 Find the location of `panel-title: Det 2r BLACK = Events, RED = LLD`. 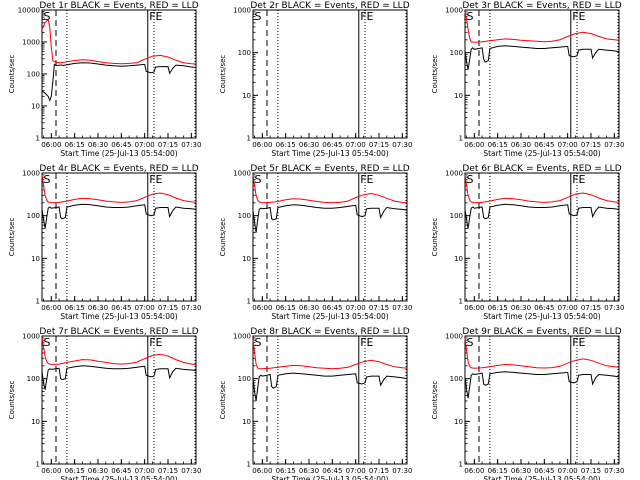

panel-title: Det 2r BLACK = Events, RED = LLD is located at coordinates (329, 6).